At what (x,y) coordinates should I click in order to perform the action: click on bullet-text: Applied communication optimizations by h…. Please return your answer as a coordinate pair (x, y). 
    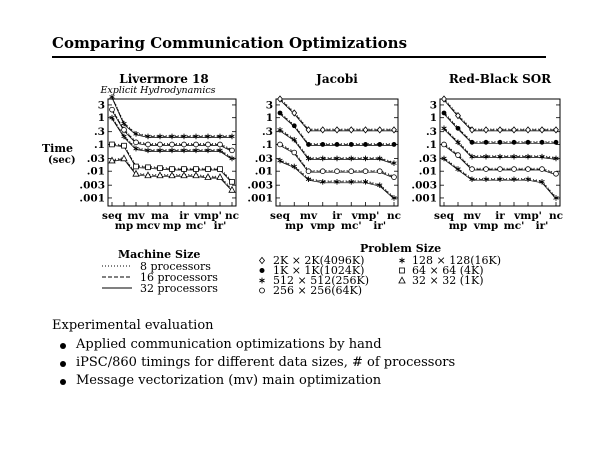
    Looking at the image, I should click on (229, 344).